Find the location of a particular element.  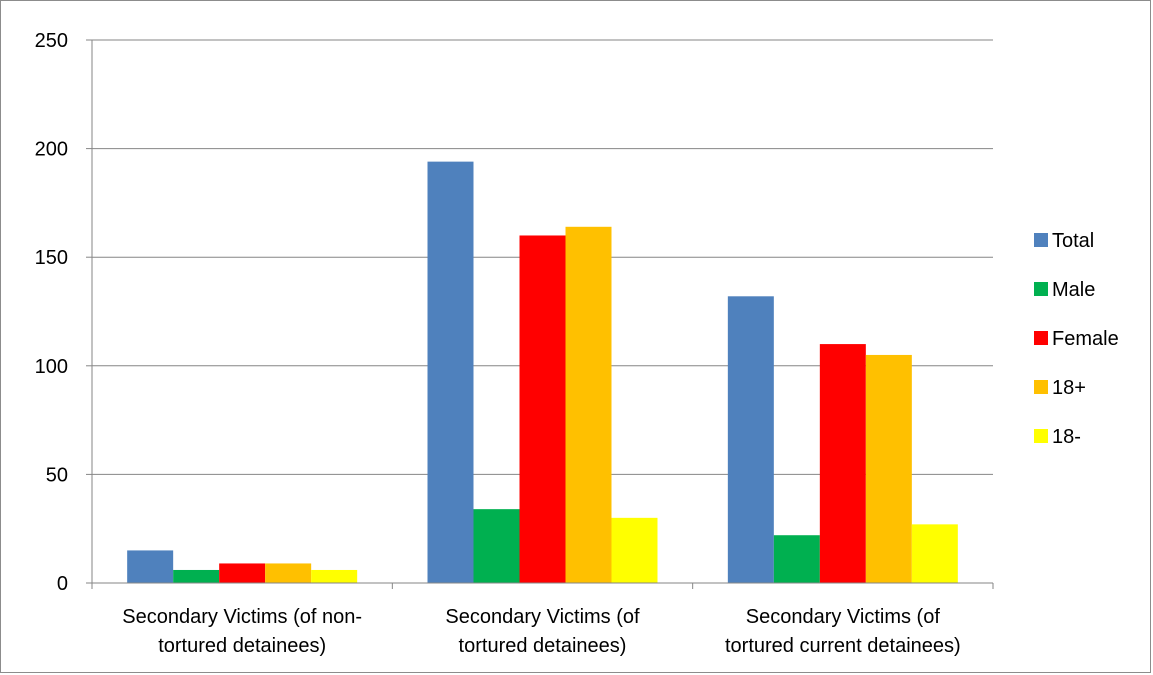

y-tick-label: 50 is located at coordinates (57, 475).